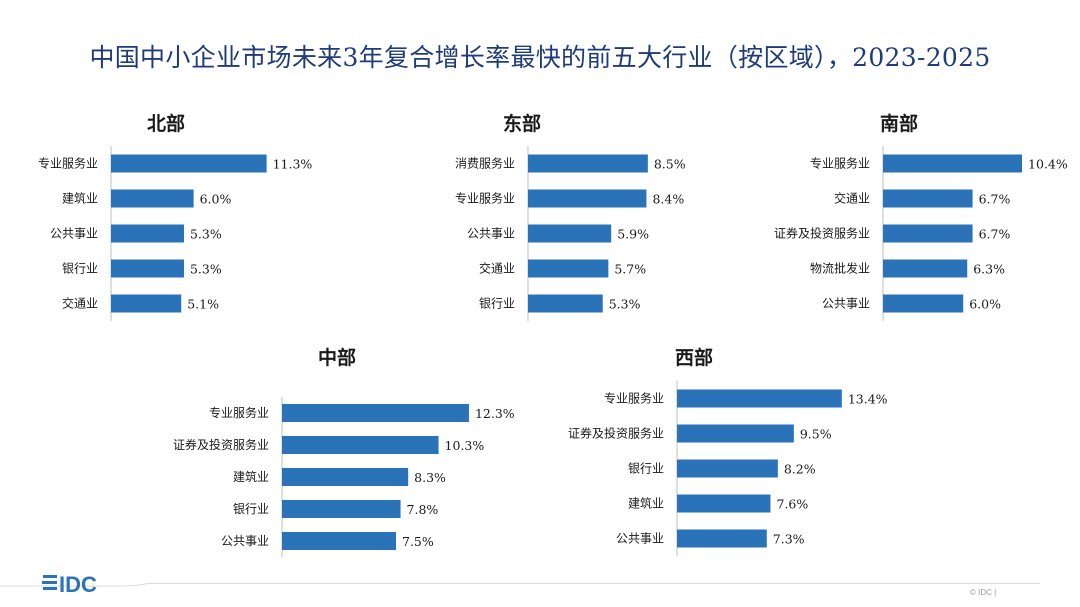  What do you see at coordinates (868, 399) in the screenshot?
I see `value-label: 13.4%` at bounding box center [868, 399].